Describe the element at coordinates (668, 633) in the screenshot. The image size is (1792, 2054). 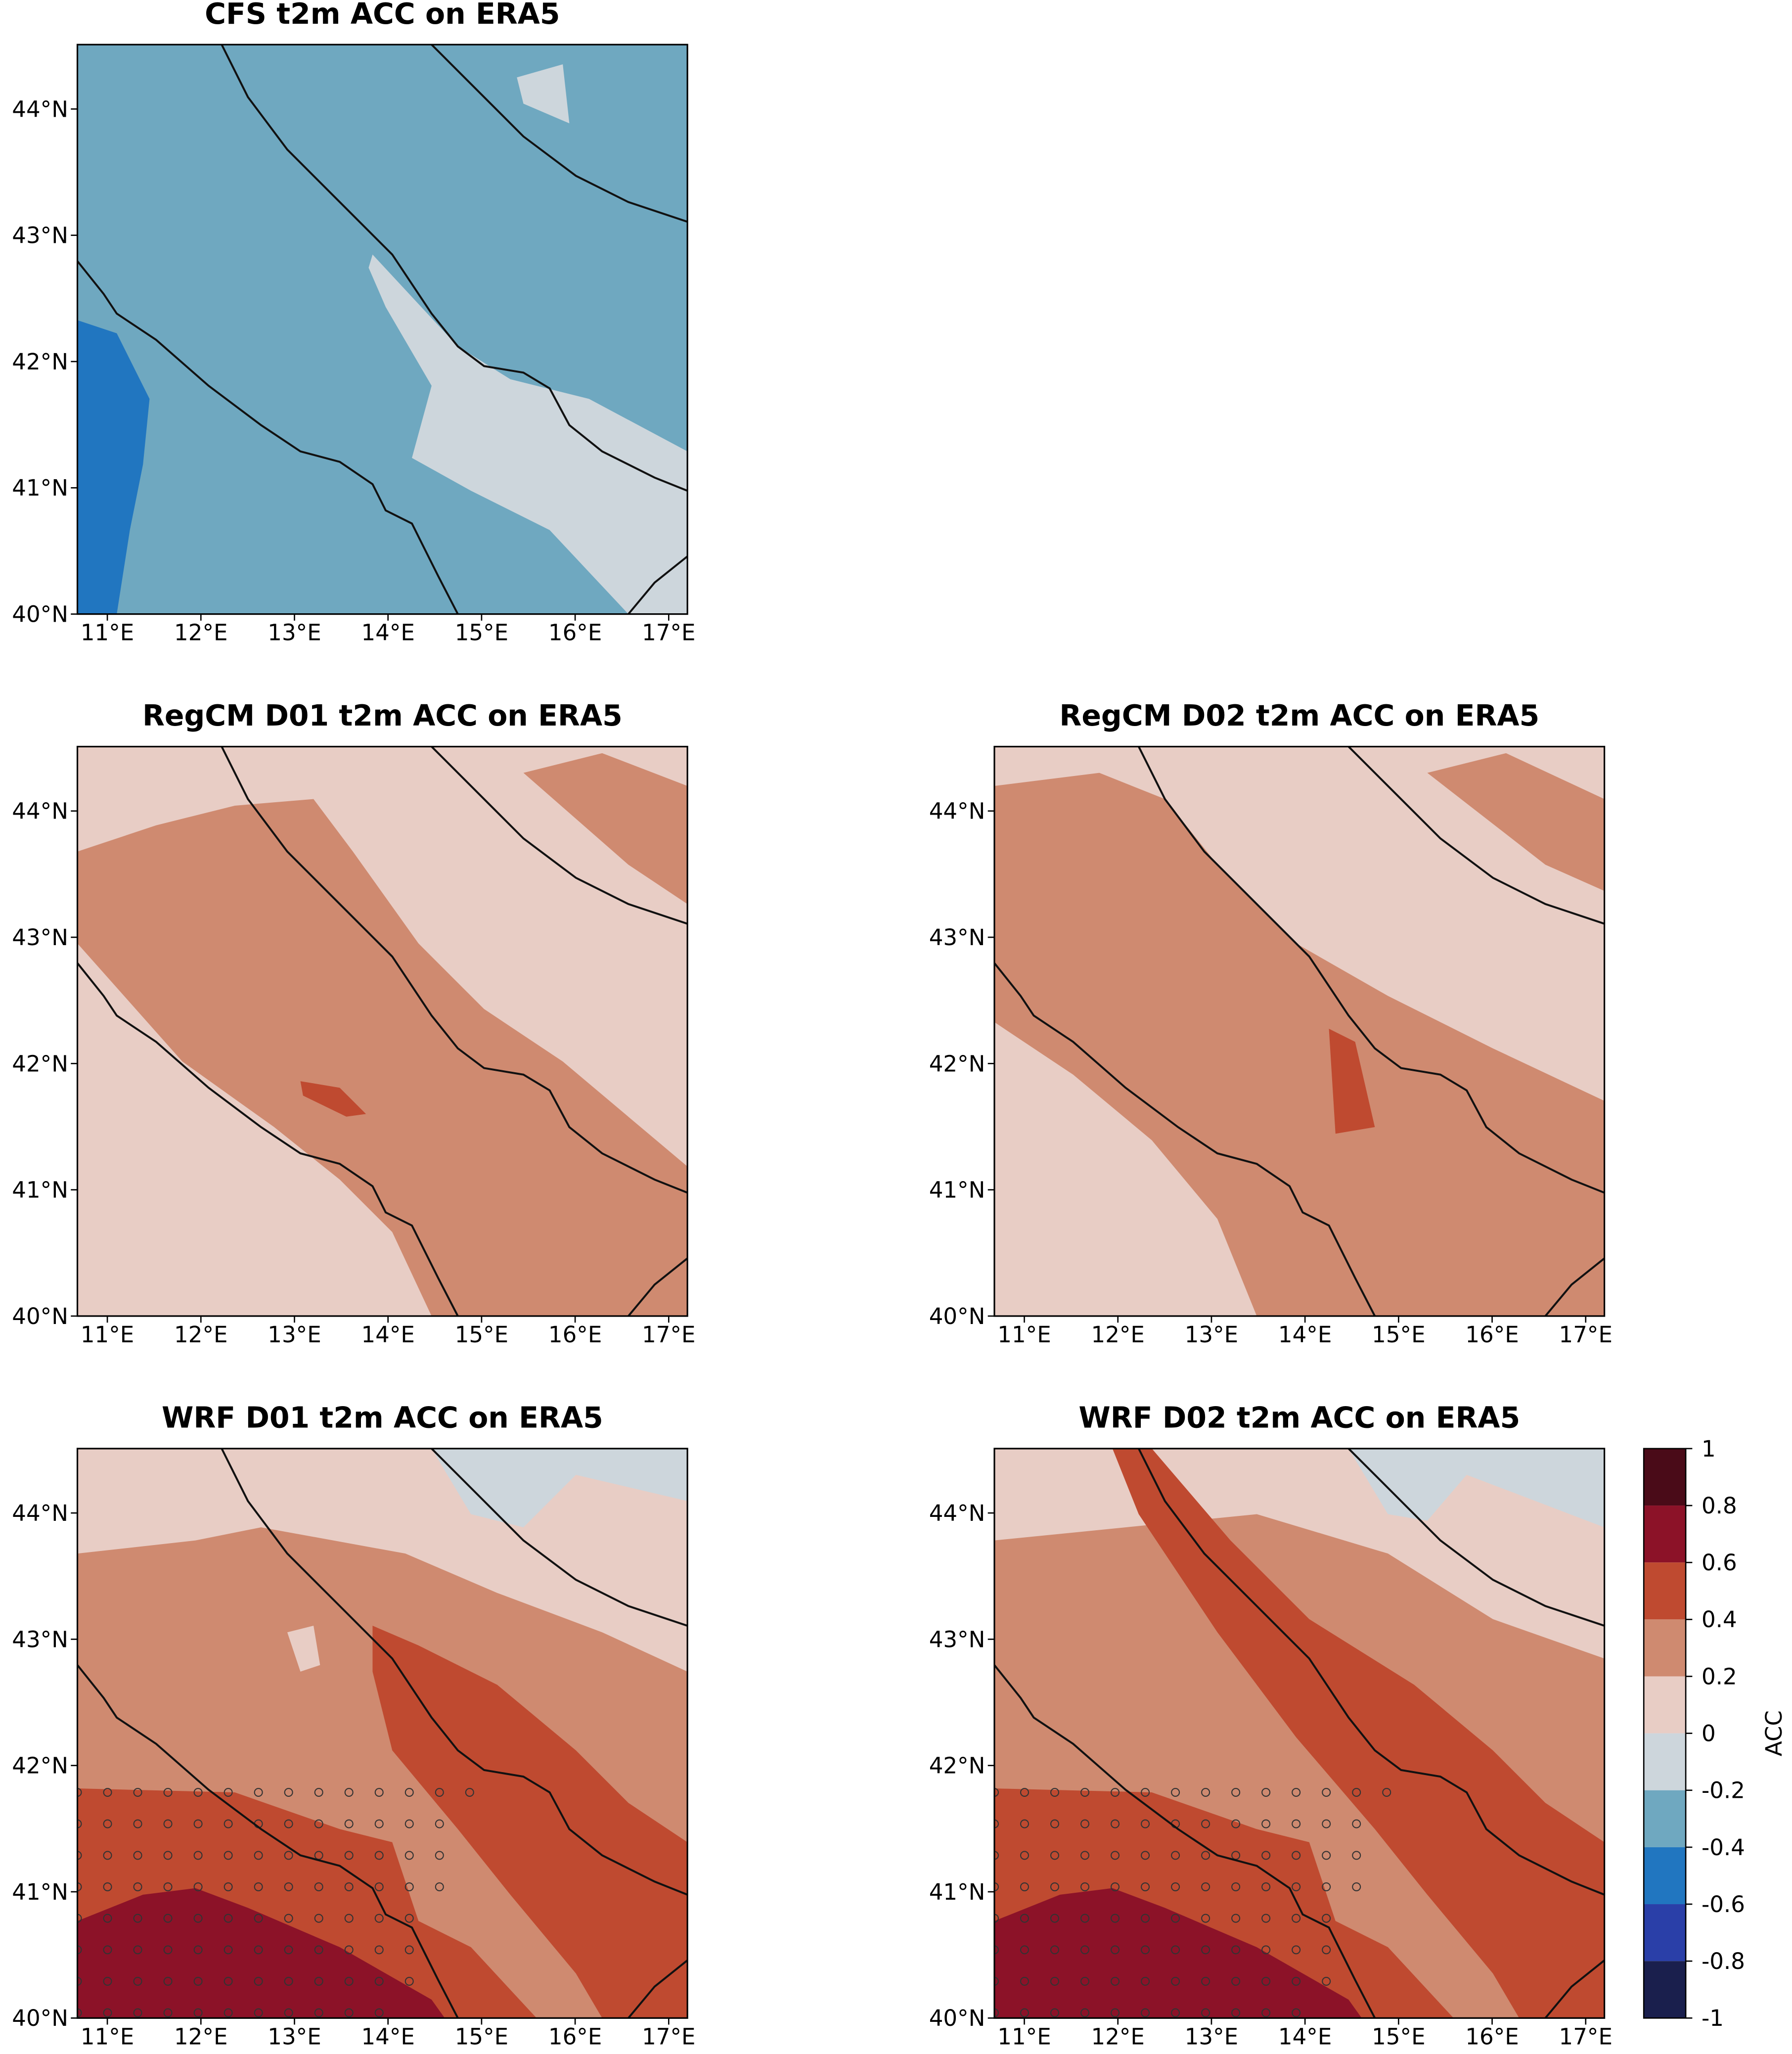
I see `x-tick-label: 17°E` at that location.